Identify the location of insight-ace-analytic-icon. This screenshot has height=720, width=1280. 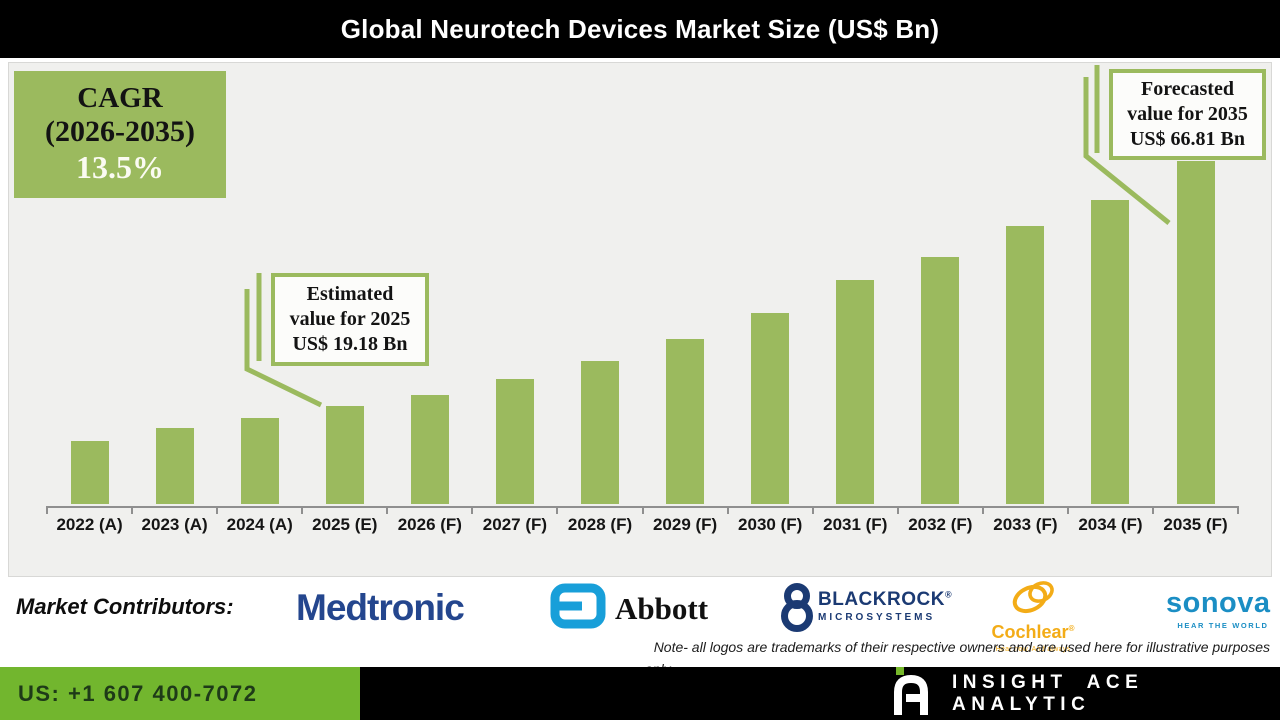
(911, 693).